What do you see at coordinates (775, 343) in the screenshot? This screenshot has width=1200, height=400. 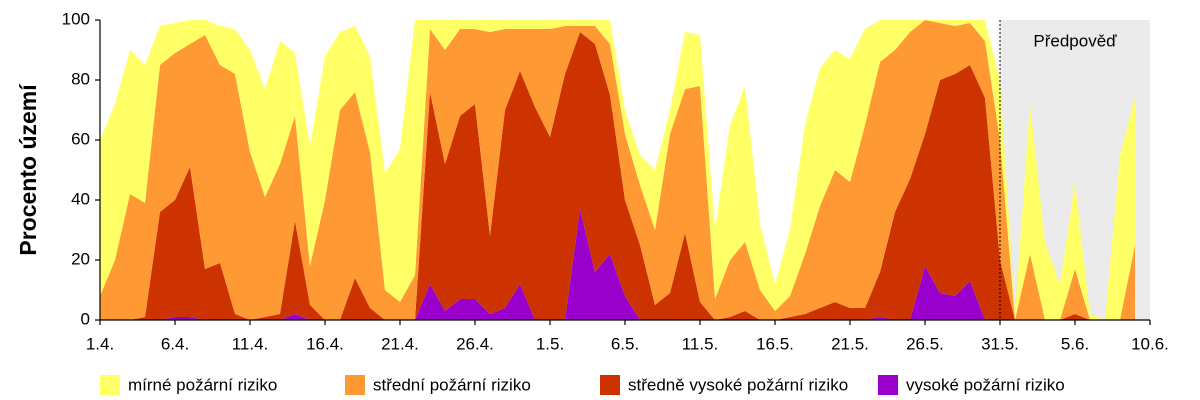 I see `x-tick-label: 16.5.` at bounding box center [775, 343].